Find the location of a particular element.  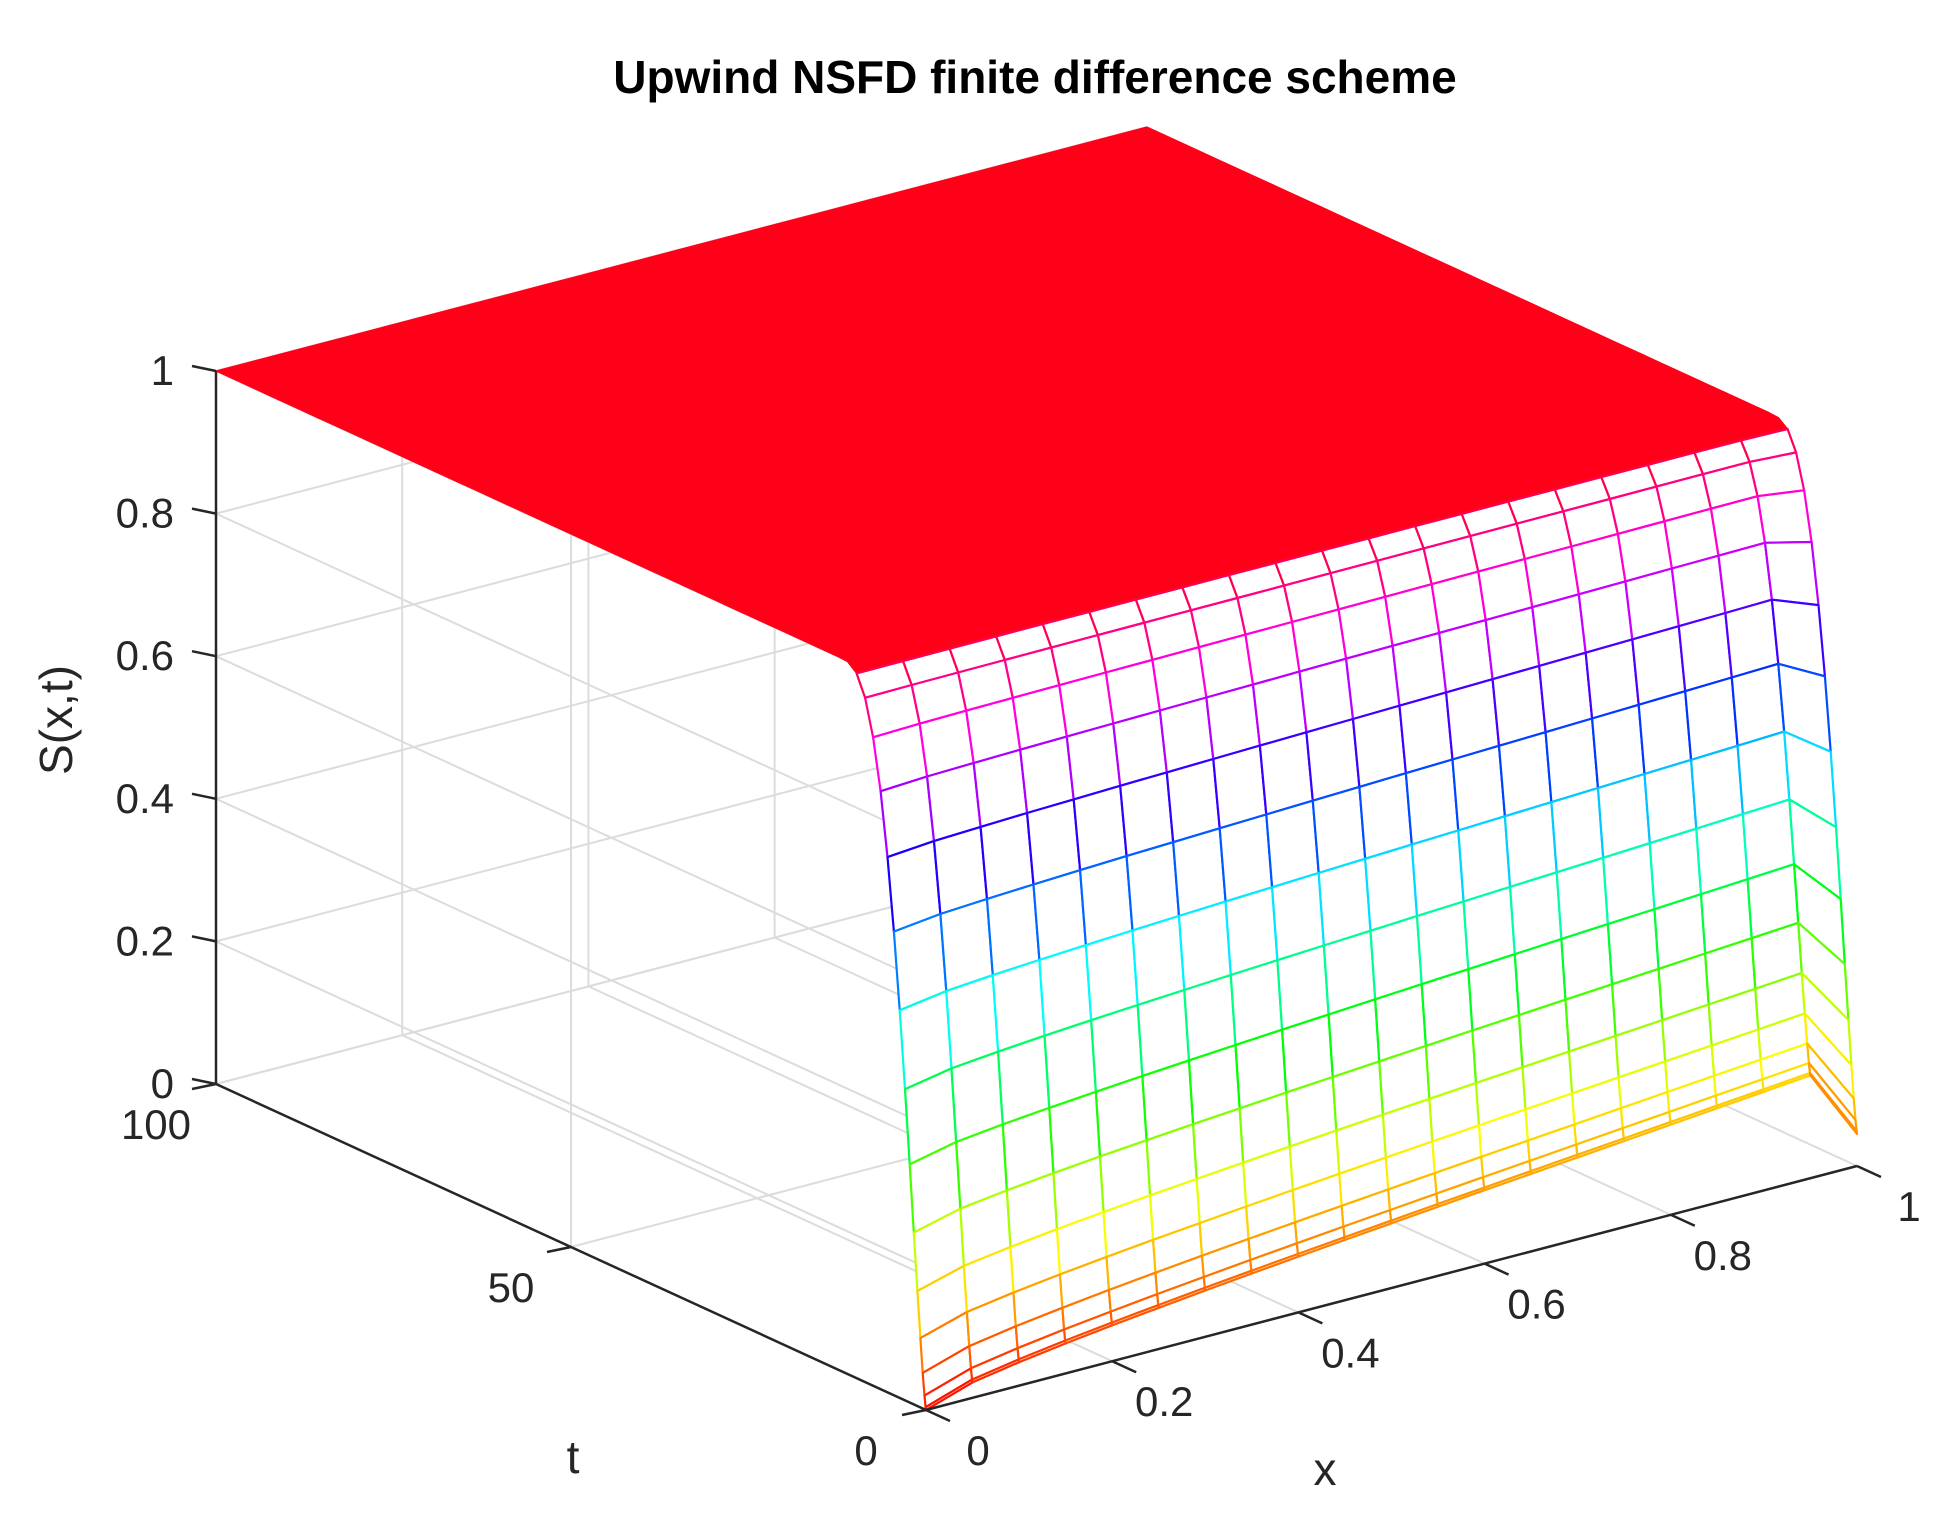

x-axis-line is located at coordinates (1391, 1288).